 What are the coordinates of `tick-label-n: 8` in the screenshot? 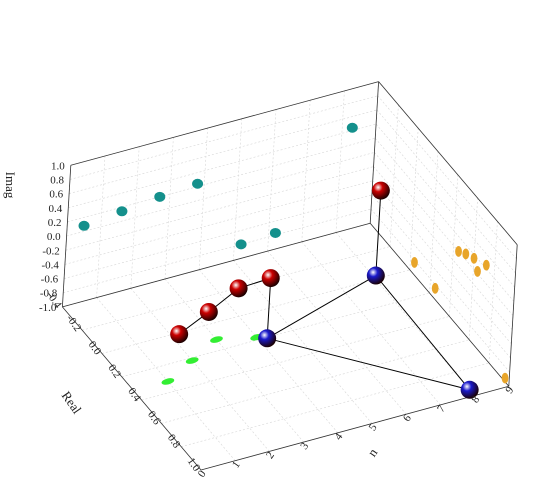 It's located at (475, 400).